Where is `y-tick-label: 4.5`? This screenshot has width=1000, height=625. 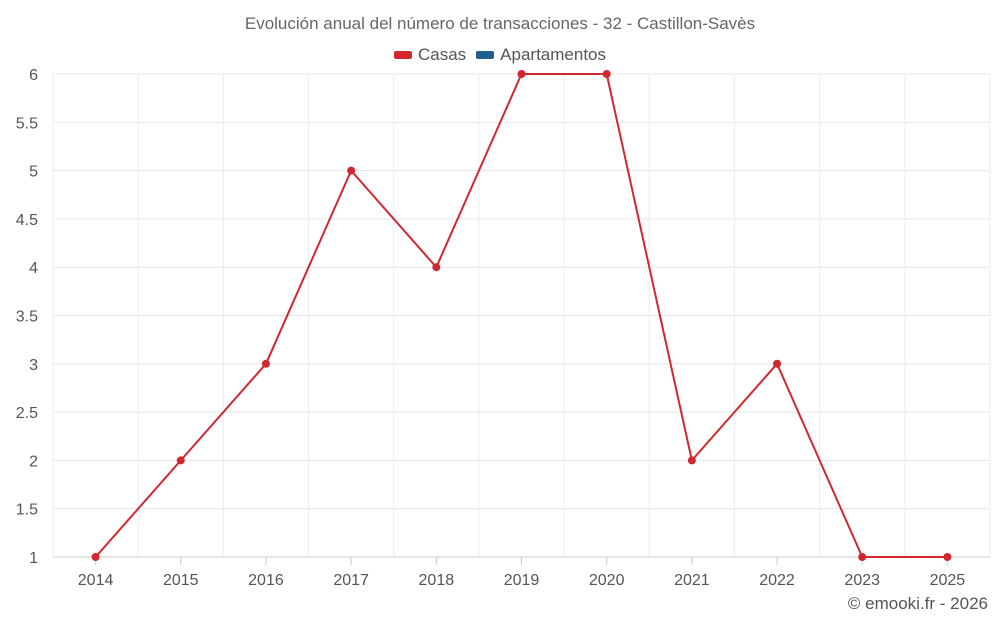
y-tick-label: 4.5 is located at coordinates (27, 220).